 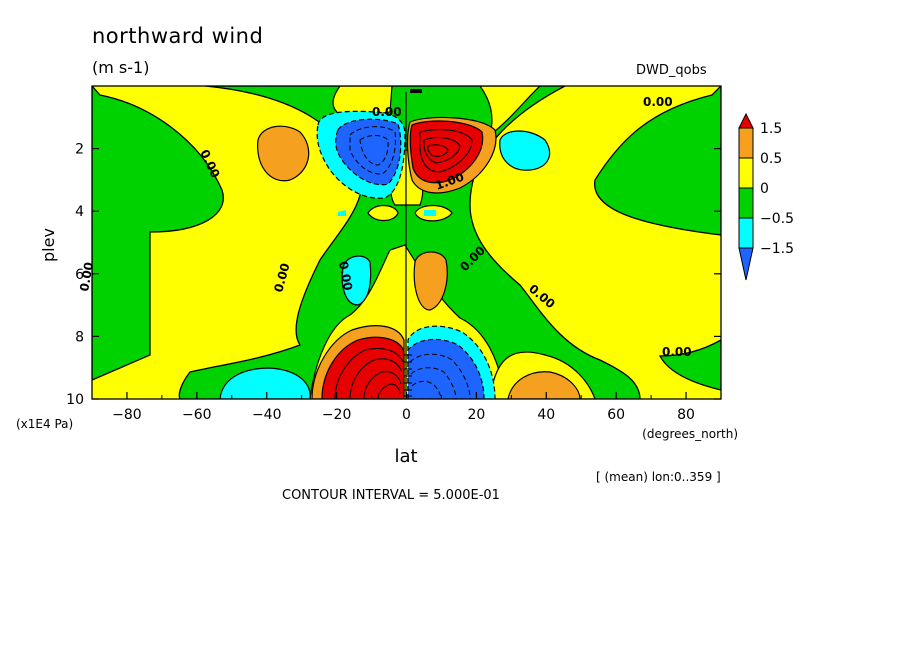 What do you see at coordinates (158, 233) in the screenshot?
I see `green-region-west` at bounding box center [158, 233].